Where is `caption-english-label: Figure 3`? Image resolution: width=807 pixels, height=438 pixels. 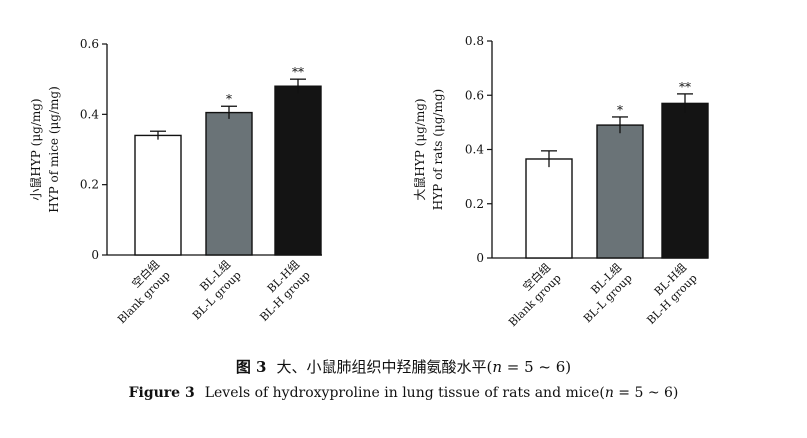 caption-english-label: Figure 3 is located at coordinates (161, 393).